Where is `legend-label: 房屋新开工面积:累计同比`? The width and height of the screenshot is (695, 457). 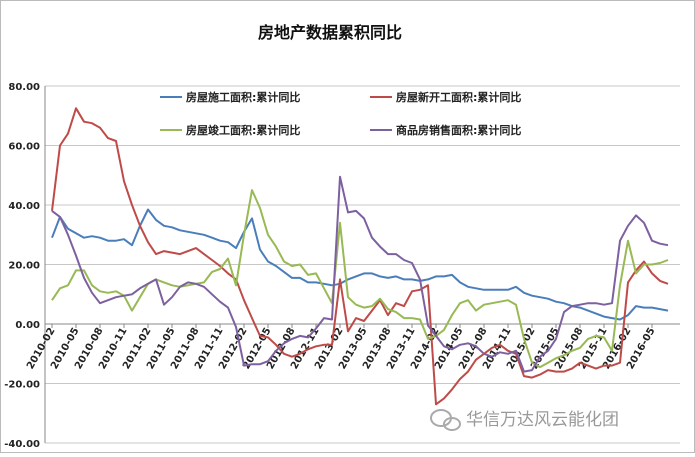 legend-label: 房屋新开工面积:累计同比 is located at coordinates (458, 97).